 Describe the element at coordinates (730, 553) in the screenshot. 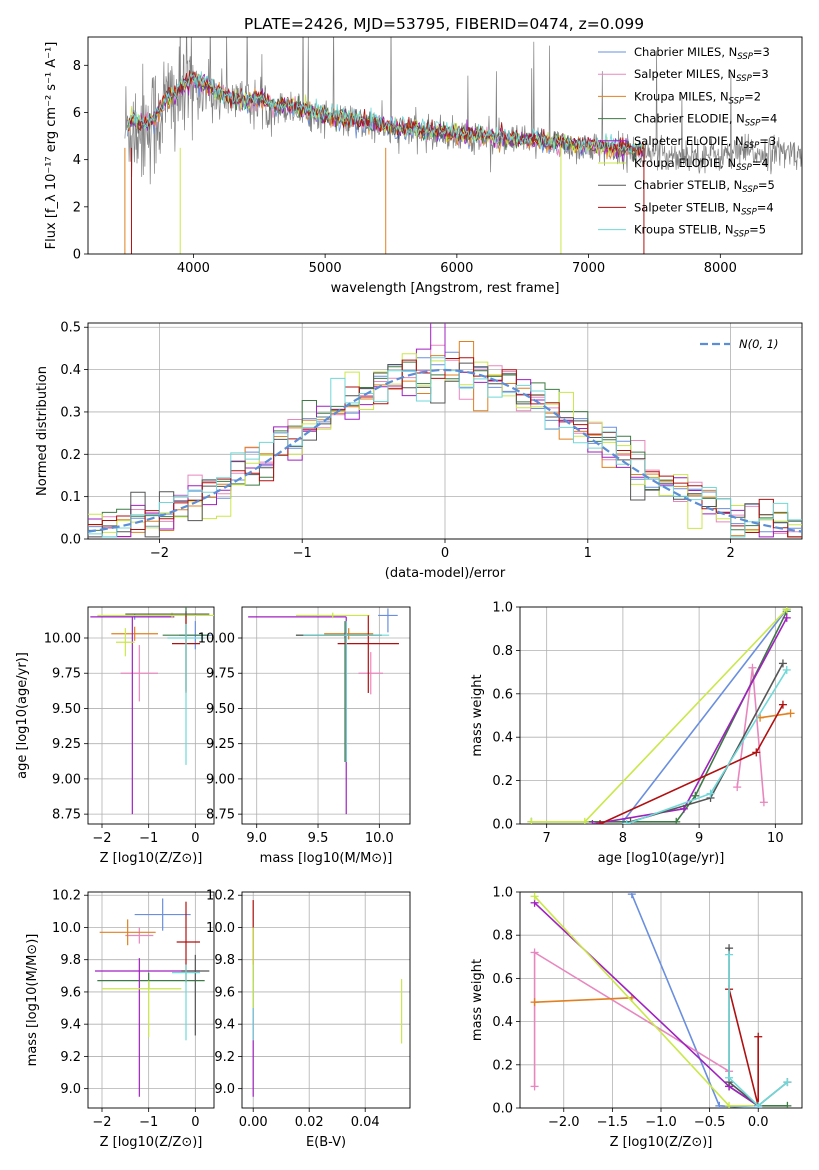

I see `x-tick-label: 2` at that location.